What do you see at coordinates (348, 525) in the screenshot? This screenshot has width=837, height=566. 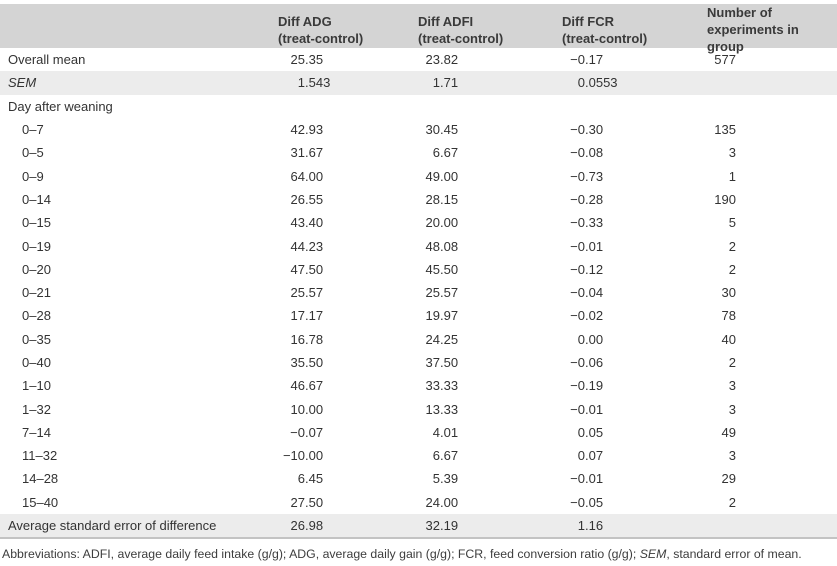 I see `cell-adg: 26.98` at bounding box center [348, 525].